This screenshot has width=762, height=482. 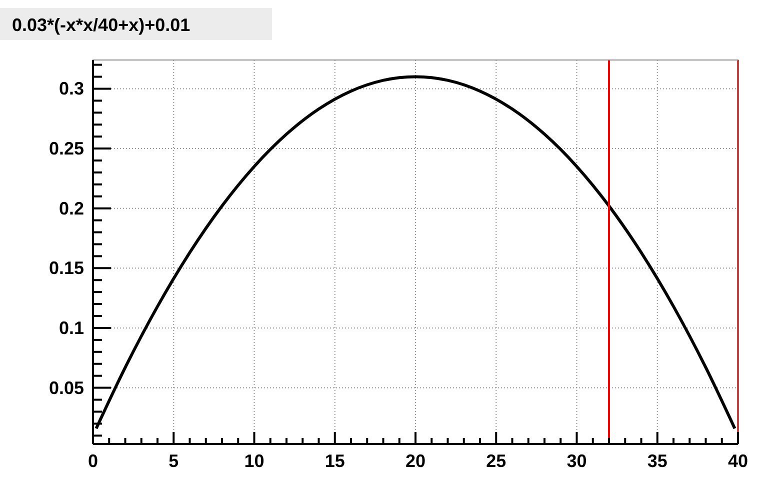 I want to click on chart-title: 0.03*(-x*x/40+x)+0.01, so click(x=101, y=25).